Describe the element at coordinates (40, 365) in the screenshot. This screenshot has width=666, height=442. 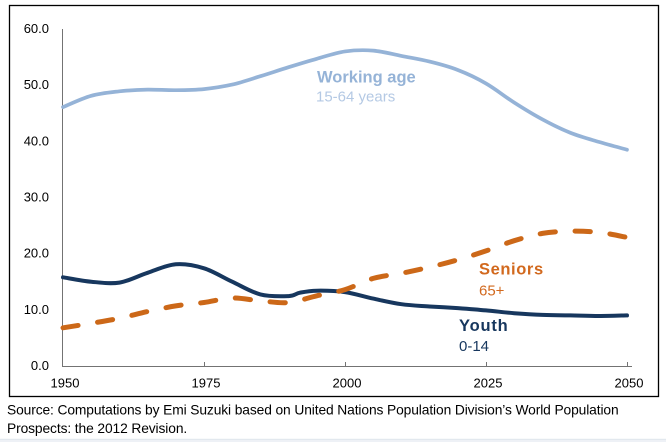
I see `svg-text: 0.0` at that location.